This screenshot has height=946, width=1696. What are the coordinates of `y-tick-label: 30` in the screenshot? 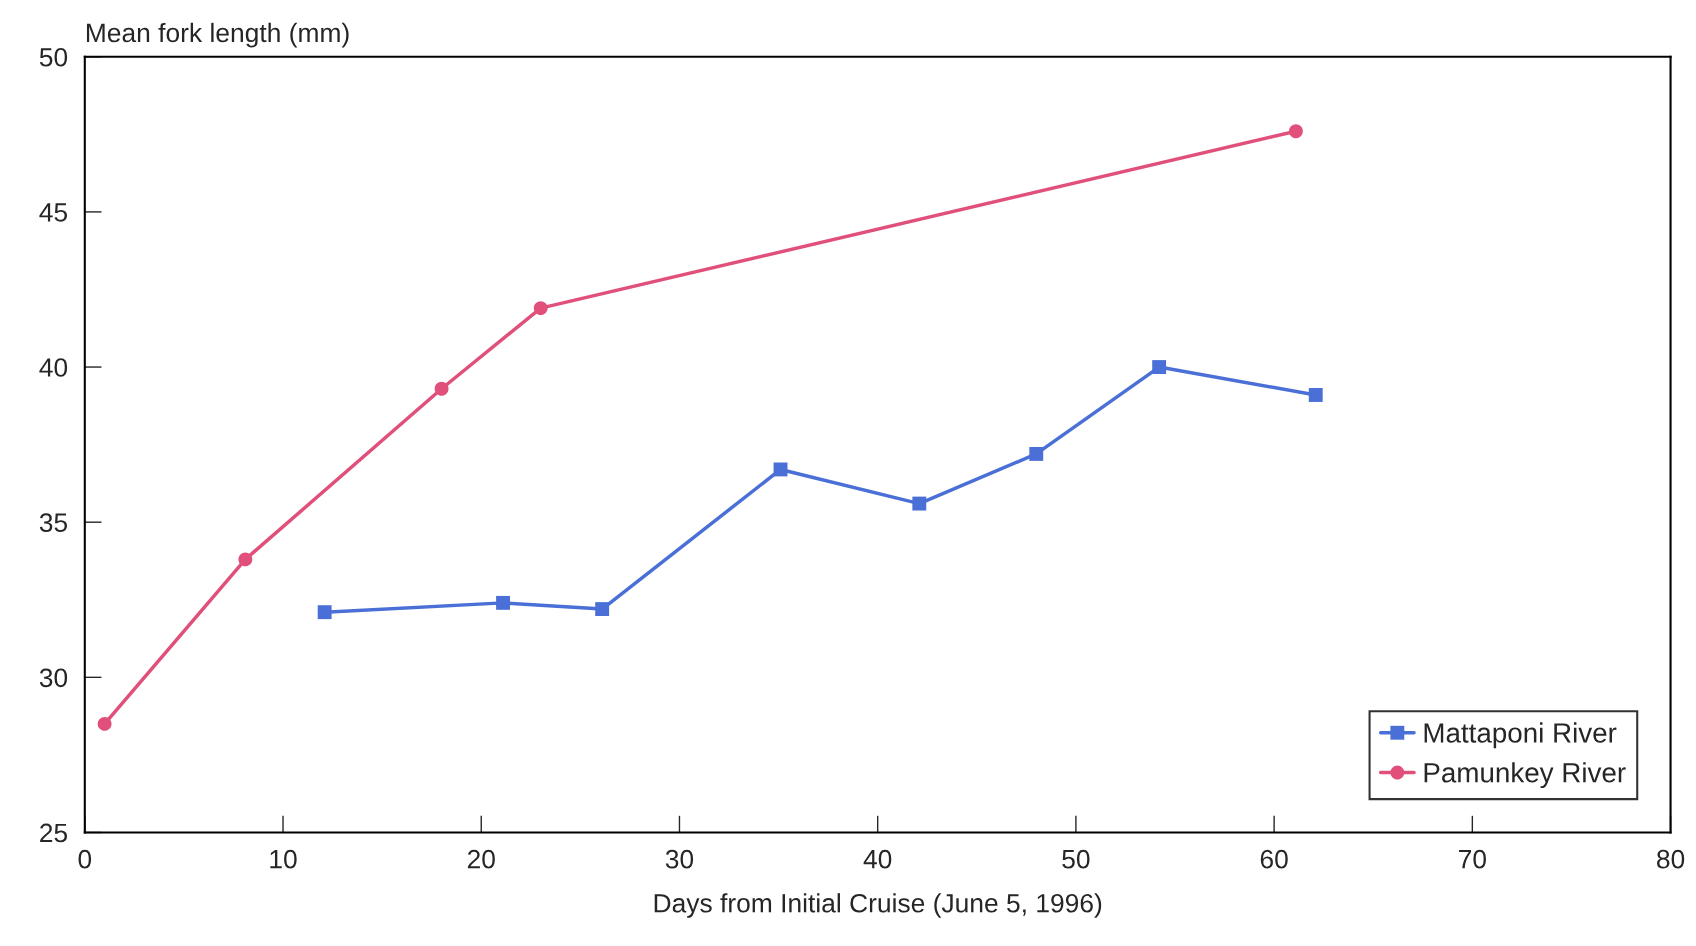 It's located at (53, 678).